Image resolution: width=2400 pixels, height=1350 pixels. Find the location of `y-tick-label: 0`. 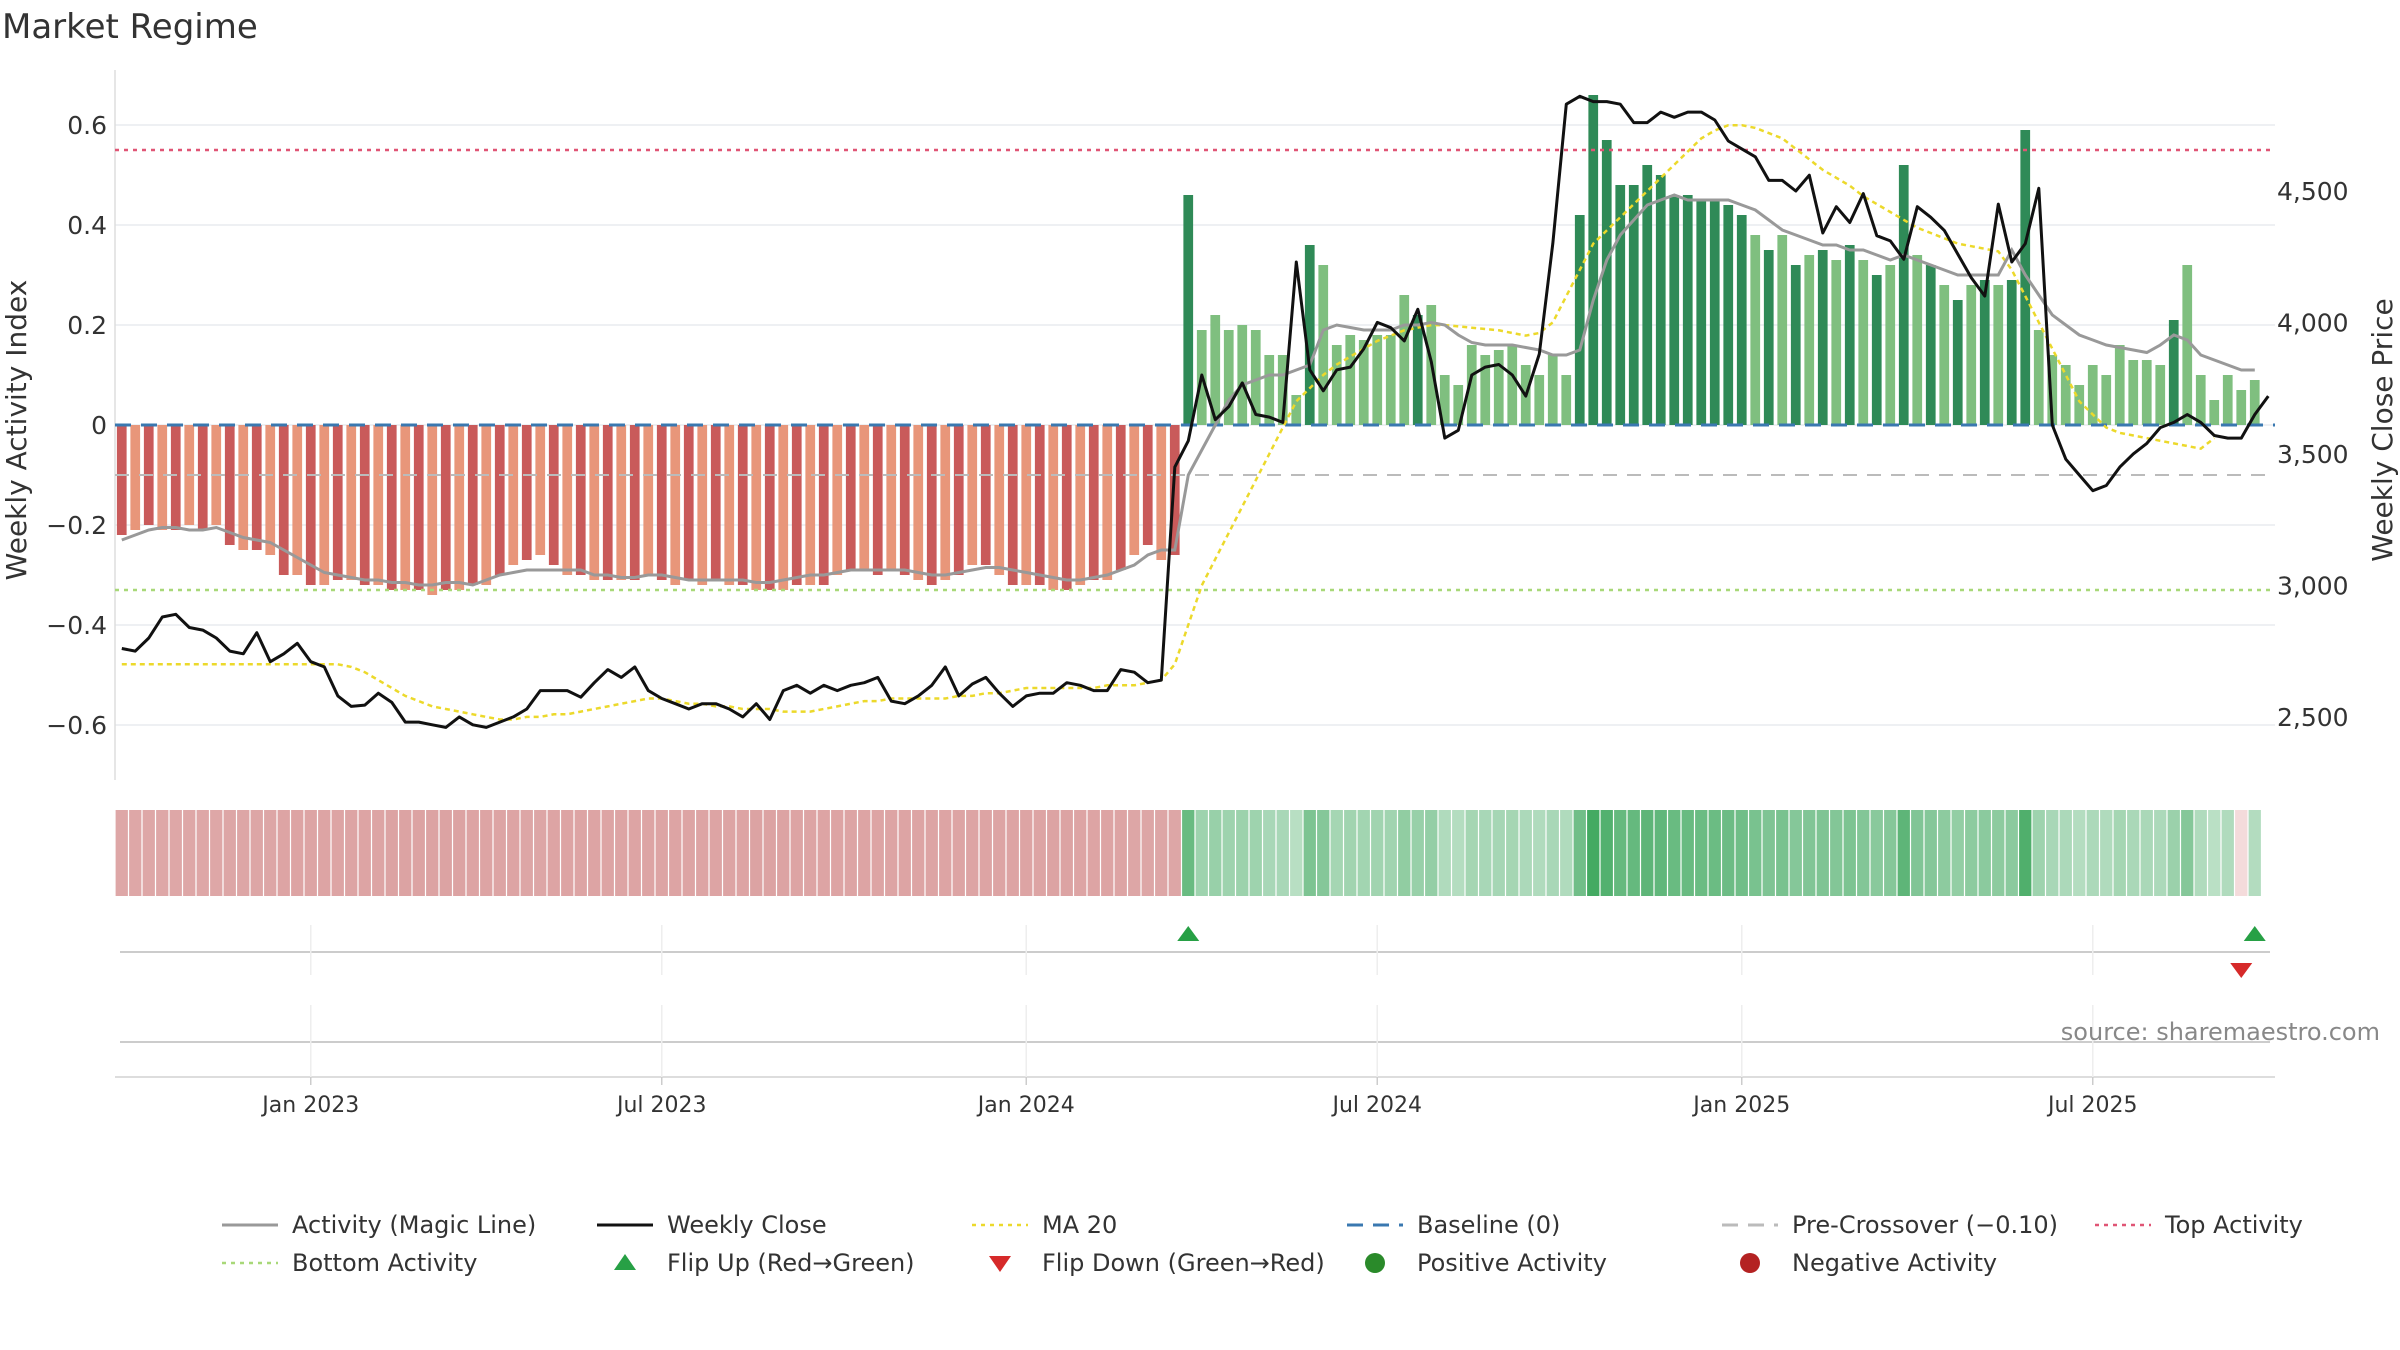

y-tick-label: 0 is located at coordinates (99, 425).